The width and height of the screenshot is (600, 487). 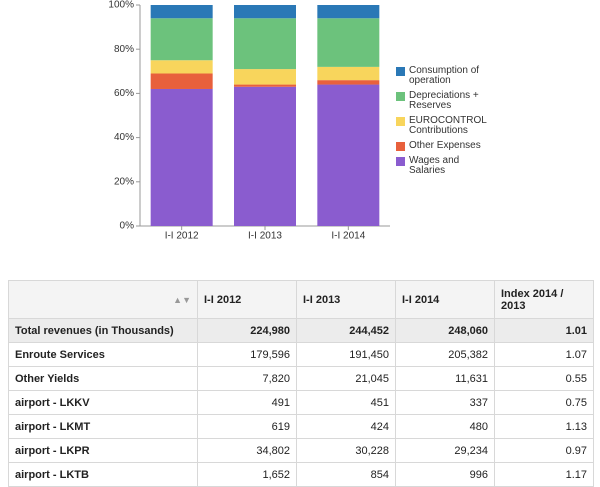 I want to click on cell: 424, so click(x=346, y=426).